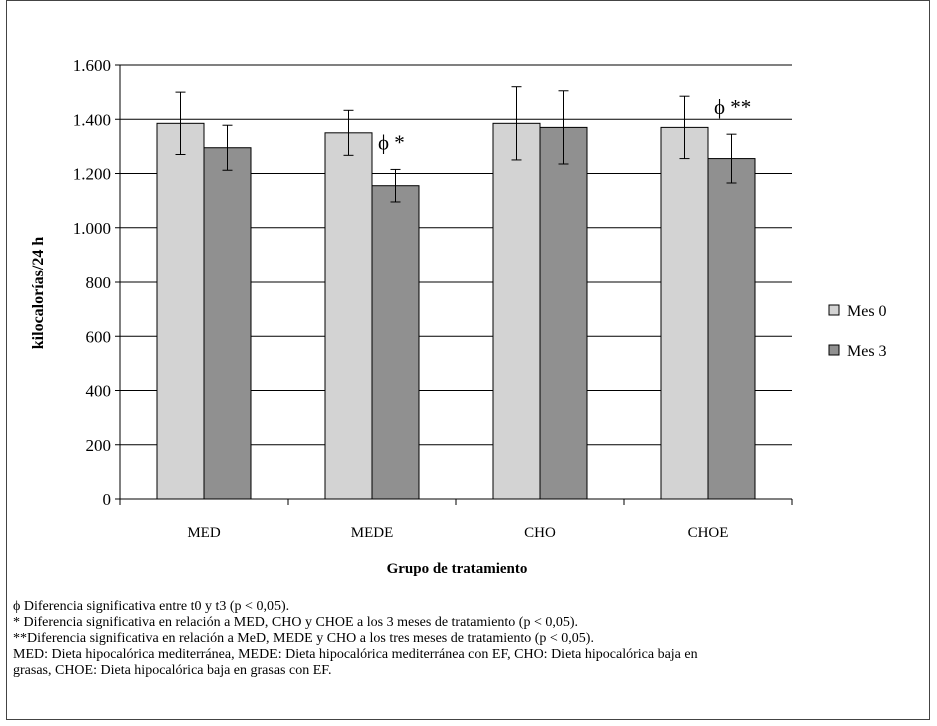 This screenshot has height=726, width=937. I want to click on x-tick-label-choe: CHOE, so click(708, 533).